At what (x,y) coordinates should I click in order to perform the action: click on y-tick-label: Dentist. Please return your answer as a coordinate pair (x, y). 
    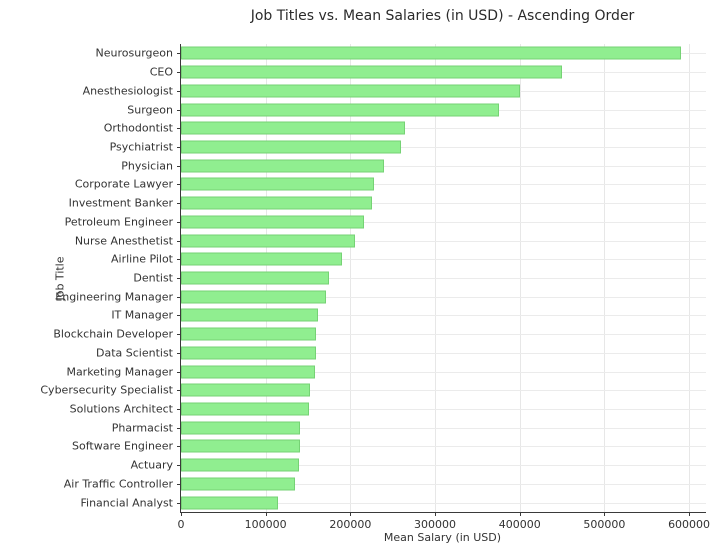
    Looking at the image, I should click on (153, 278).